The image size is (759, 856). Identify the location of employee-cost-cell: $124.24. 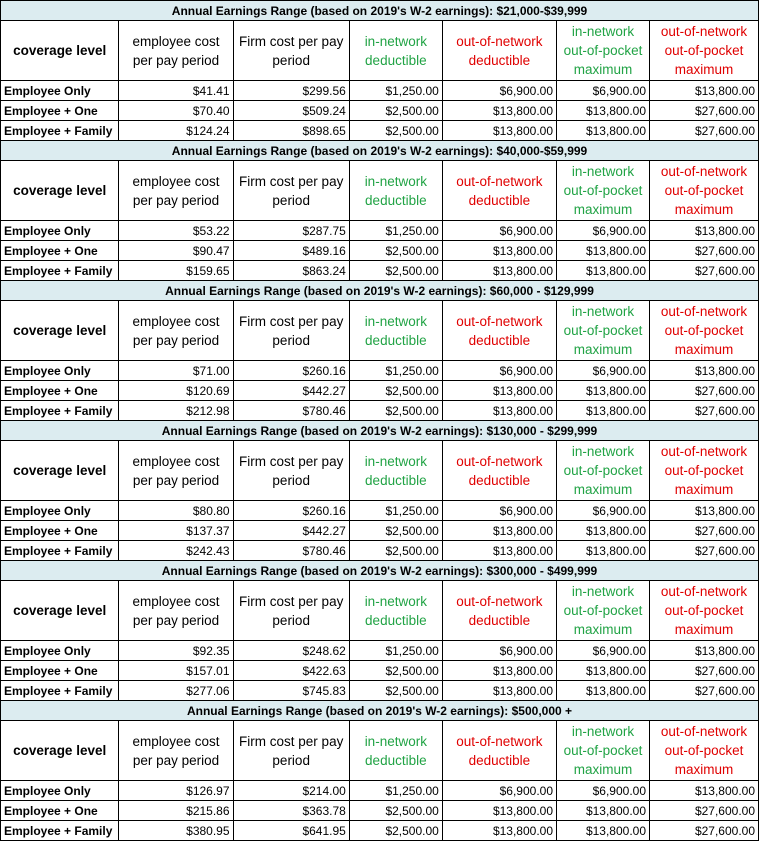
(176, 130).